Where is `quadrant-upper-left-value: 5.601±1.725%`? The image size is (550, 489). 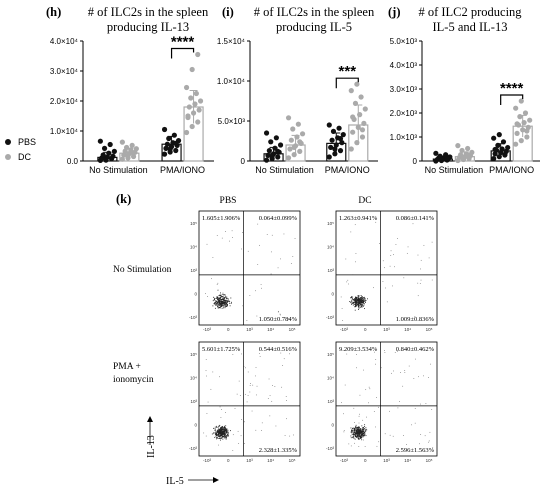
quadrant-upper-left-value: 5.601±1.725% is located at coordinates (221, 349).